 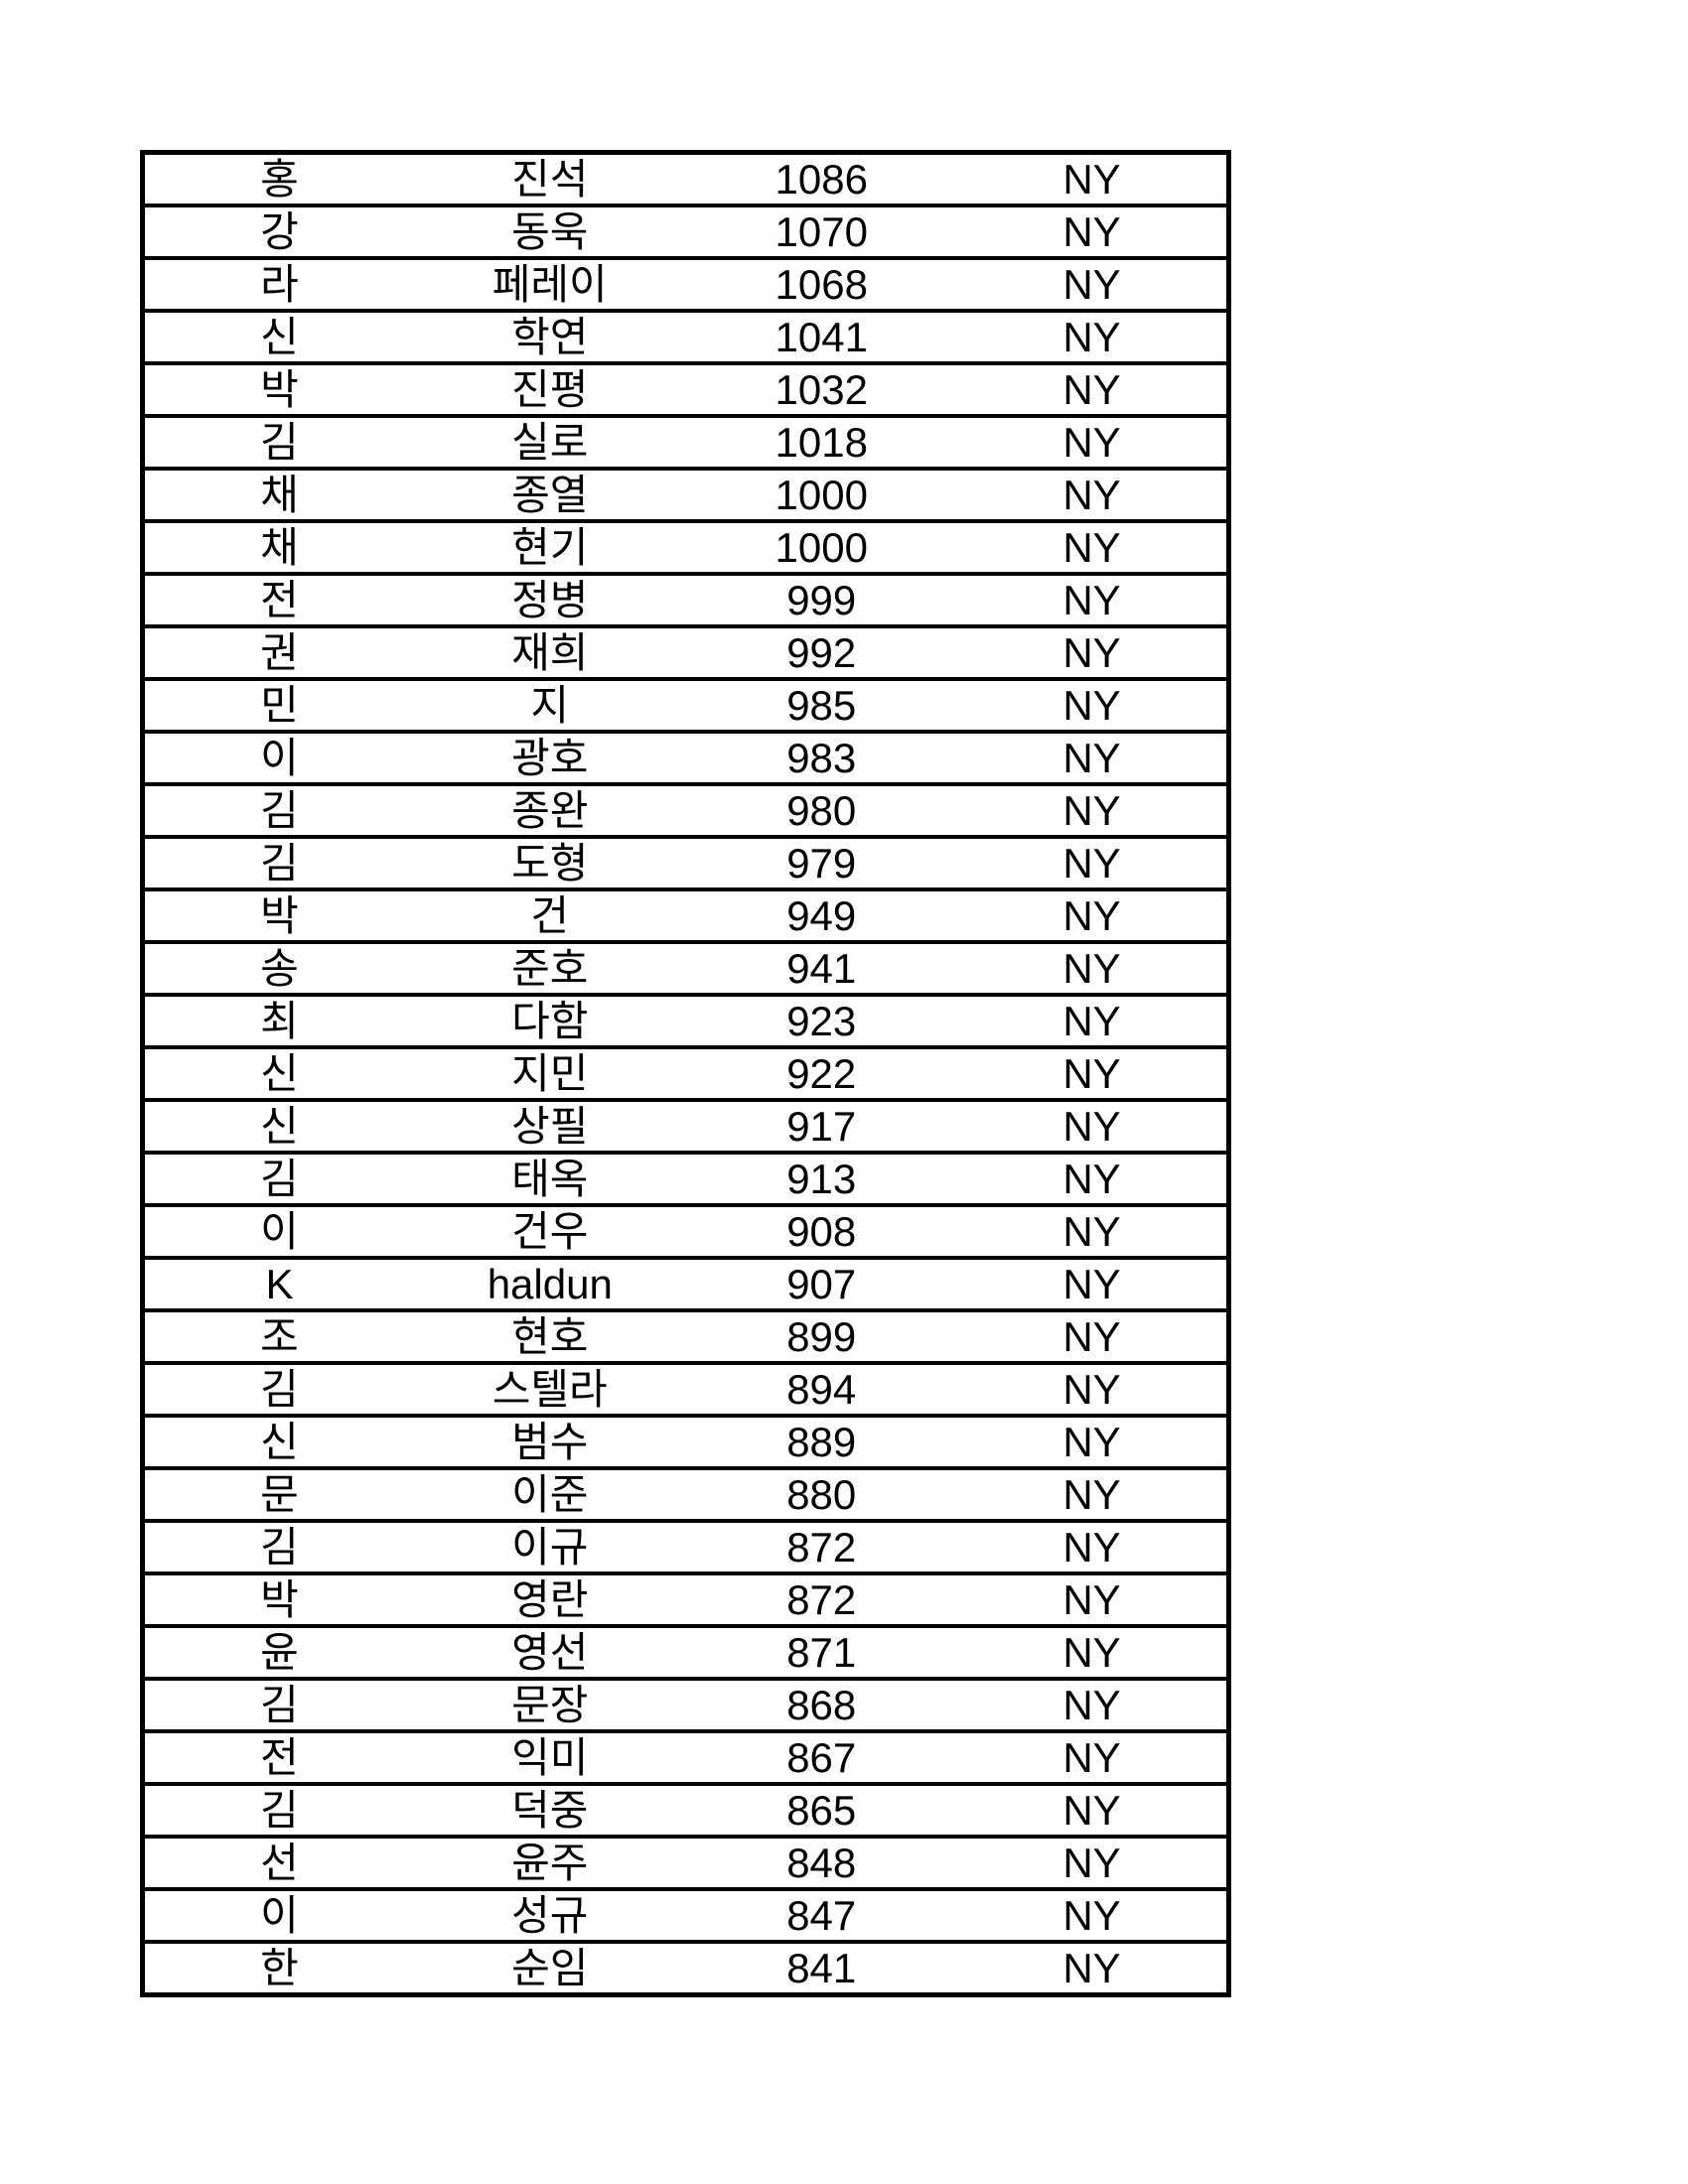 I want to click on table-row: 윤 영선 871 NY, so click(x=685, y=1651).